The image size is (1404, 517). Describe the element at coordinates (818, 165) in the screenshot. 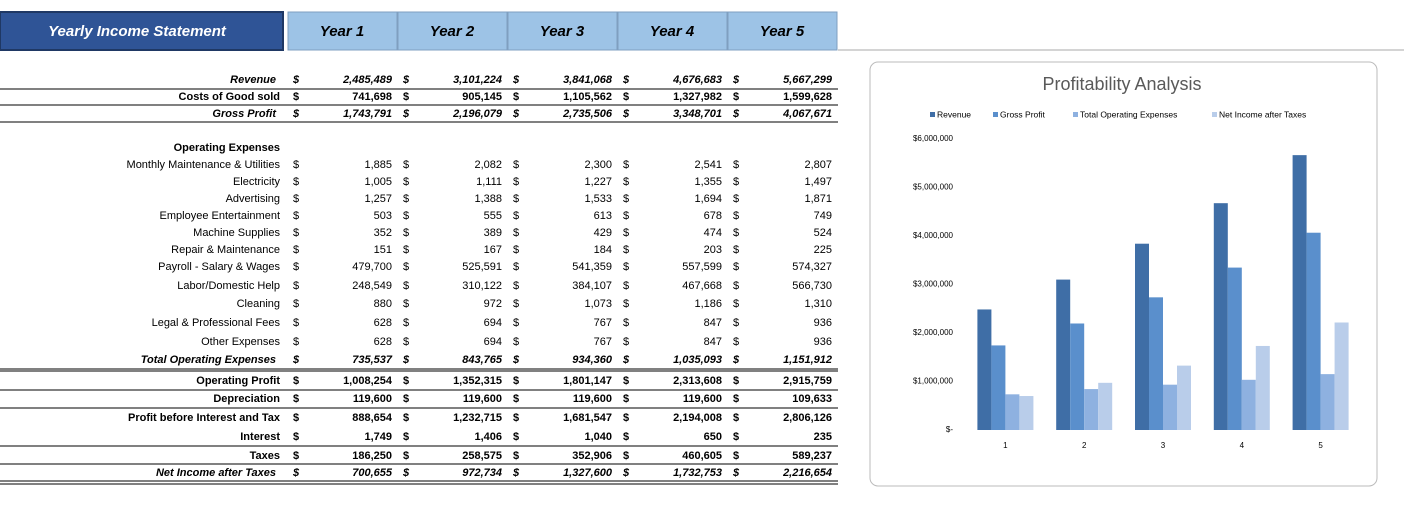

I see `cell-value: 2,807` at that location.